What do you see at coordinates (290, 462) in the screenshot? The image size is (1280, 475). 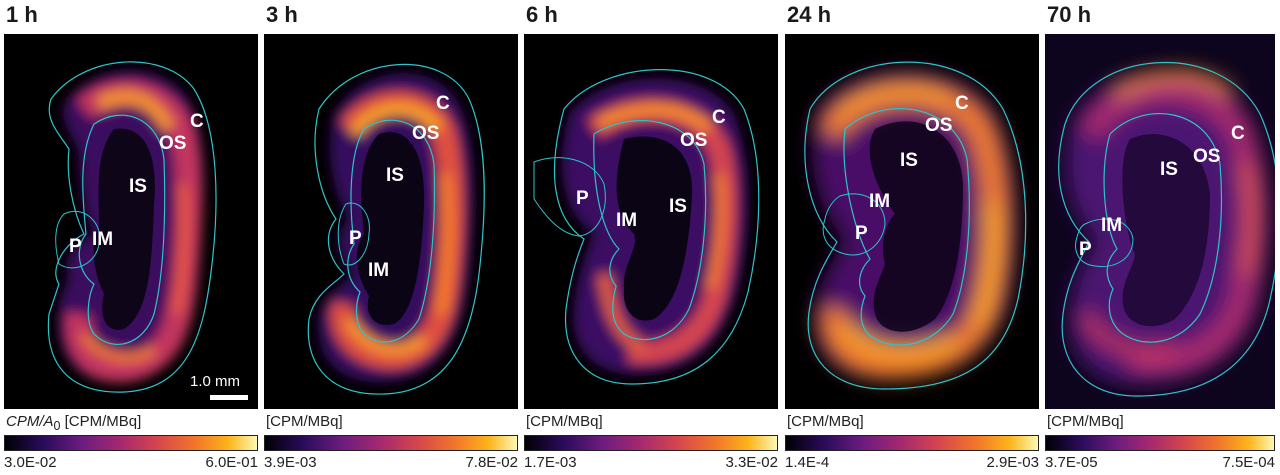 I see `colorbar-min: 3.9E-03` at bounding box center [290, 462].